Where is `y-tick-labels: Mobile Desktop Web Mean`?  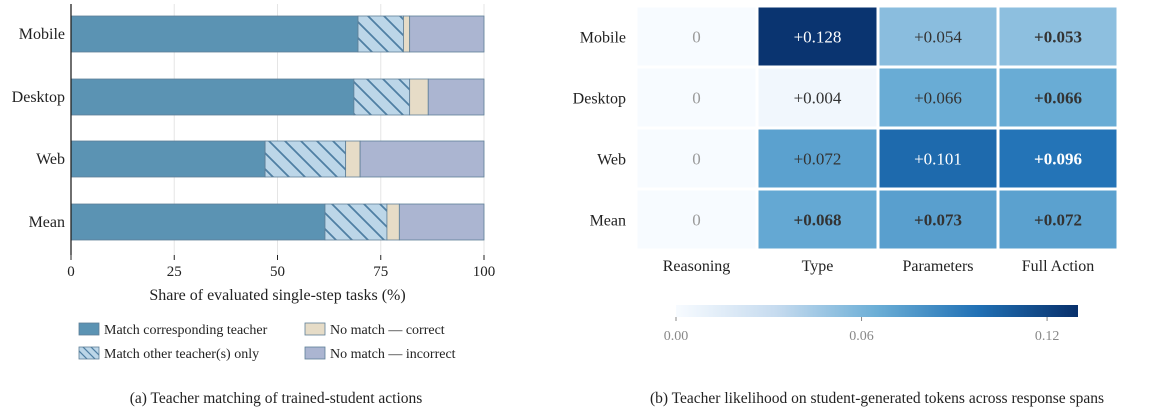 y-tick-labels: Mobile Desktop Web Mean is located at coordinates (38, 128).